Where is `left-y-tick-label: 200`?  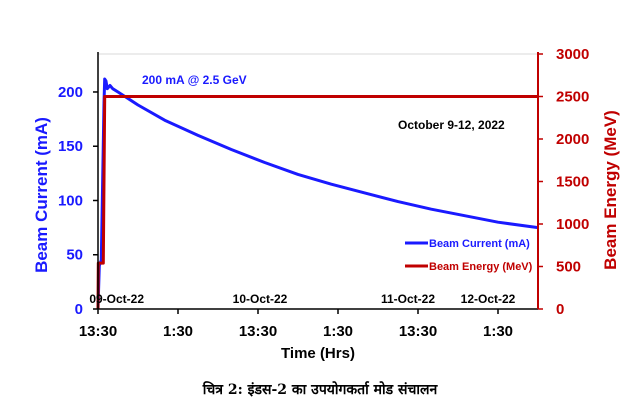
left-y-tick-label: 200 is located at coordinates (70, 92).